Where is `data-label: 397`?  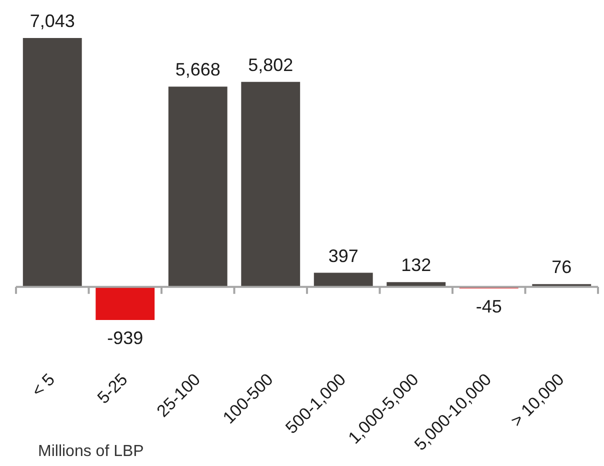
data-label: 397 is located at coordinates (343, 256).